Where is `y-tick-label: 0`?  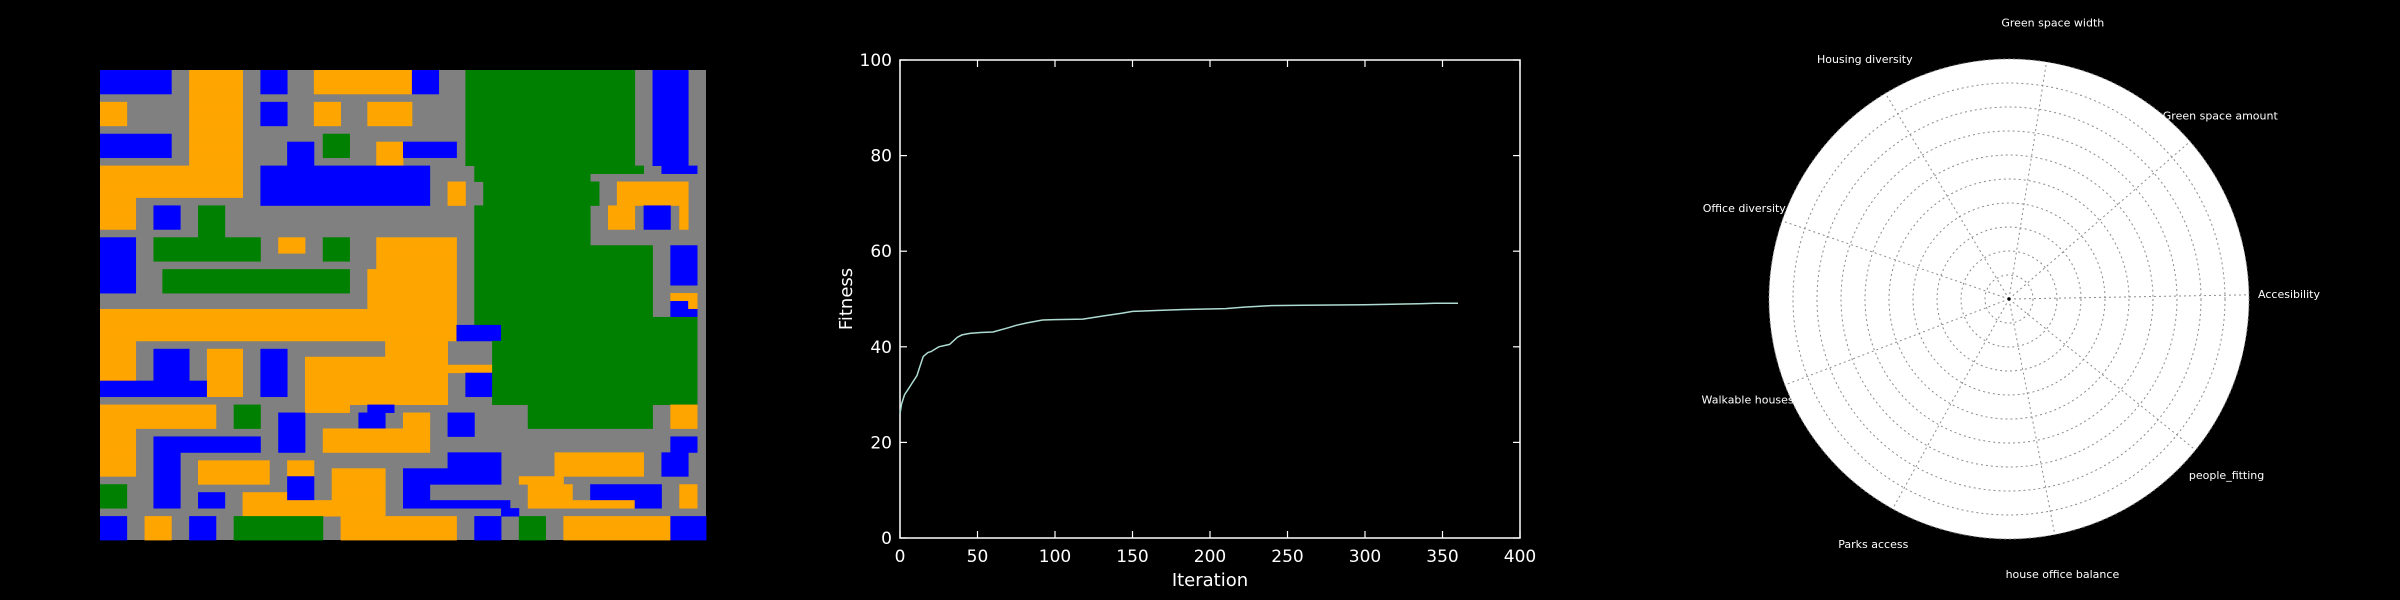
y-tick-label: 0 is located at coordinates (886, 539).